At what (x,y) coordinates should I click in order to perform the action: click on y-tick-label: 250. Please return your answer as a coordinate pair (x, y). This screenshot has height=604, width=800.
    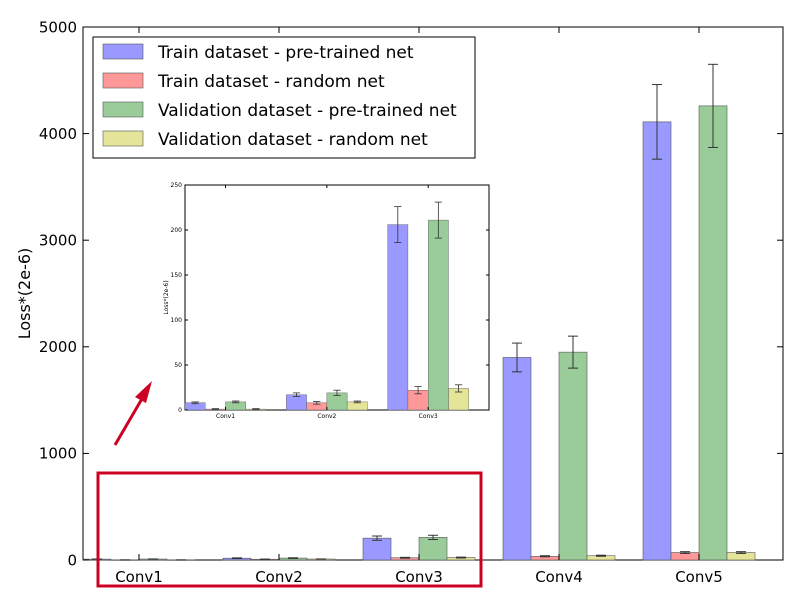
    Looking at the image, I should click on (177, 185).